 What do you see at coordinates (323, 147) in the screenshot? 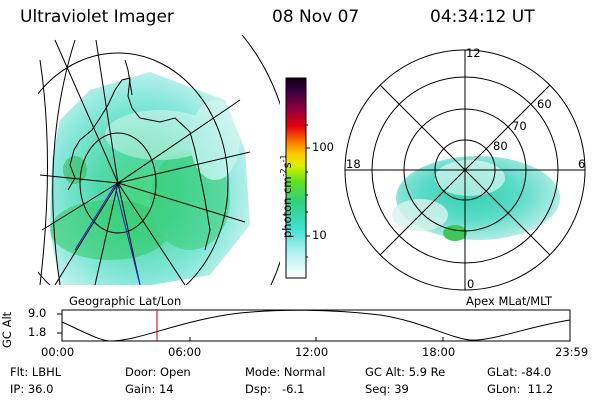
I see `colorbar-tick-100: 100` at bounding box center [323, 147].